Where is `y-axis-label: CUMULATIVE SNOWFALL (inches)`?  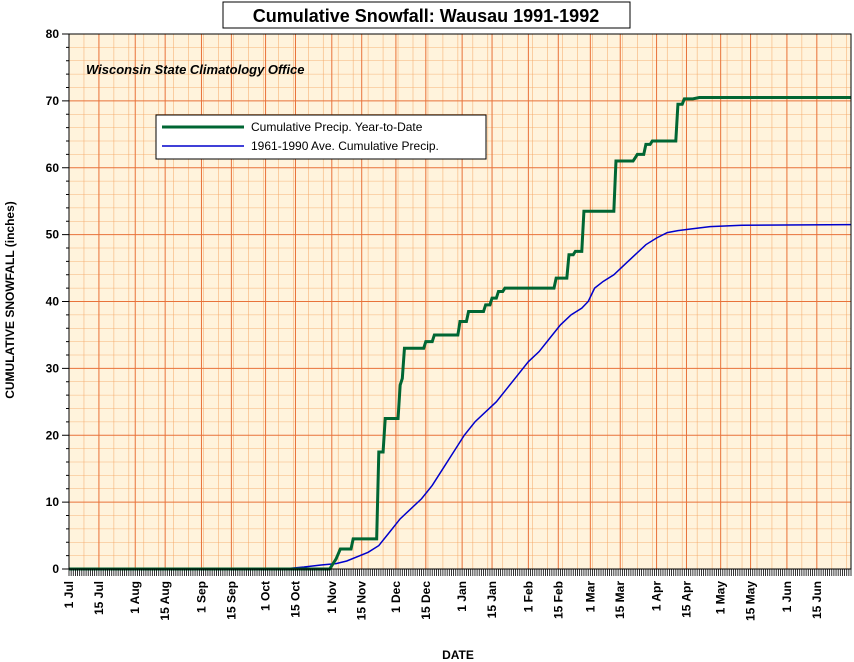 y-axis-label: CUMULATIVE SNOWFALL (inches) is located at coordinates (10, 300).